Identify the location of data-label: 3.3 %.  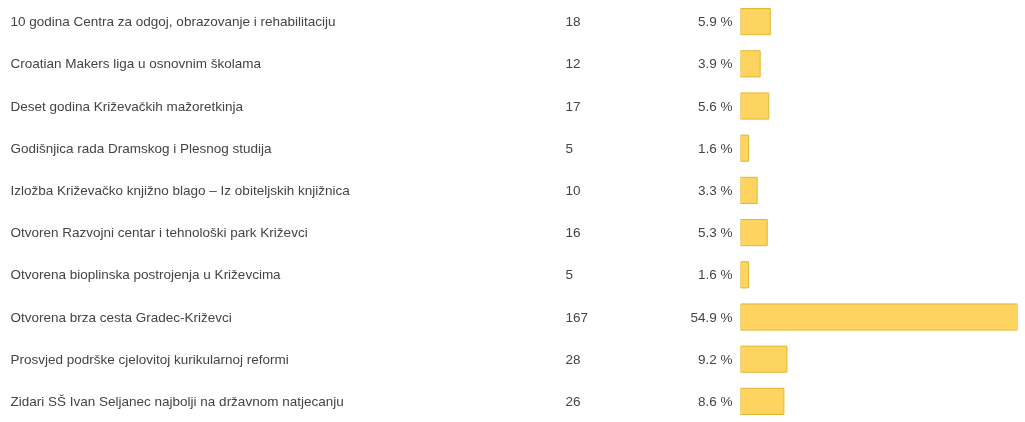
(715, 190).